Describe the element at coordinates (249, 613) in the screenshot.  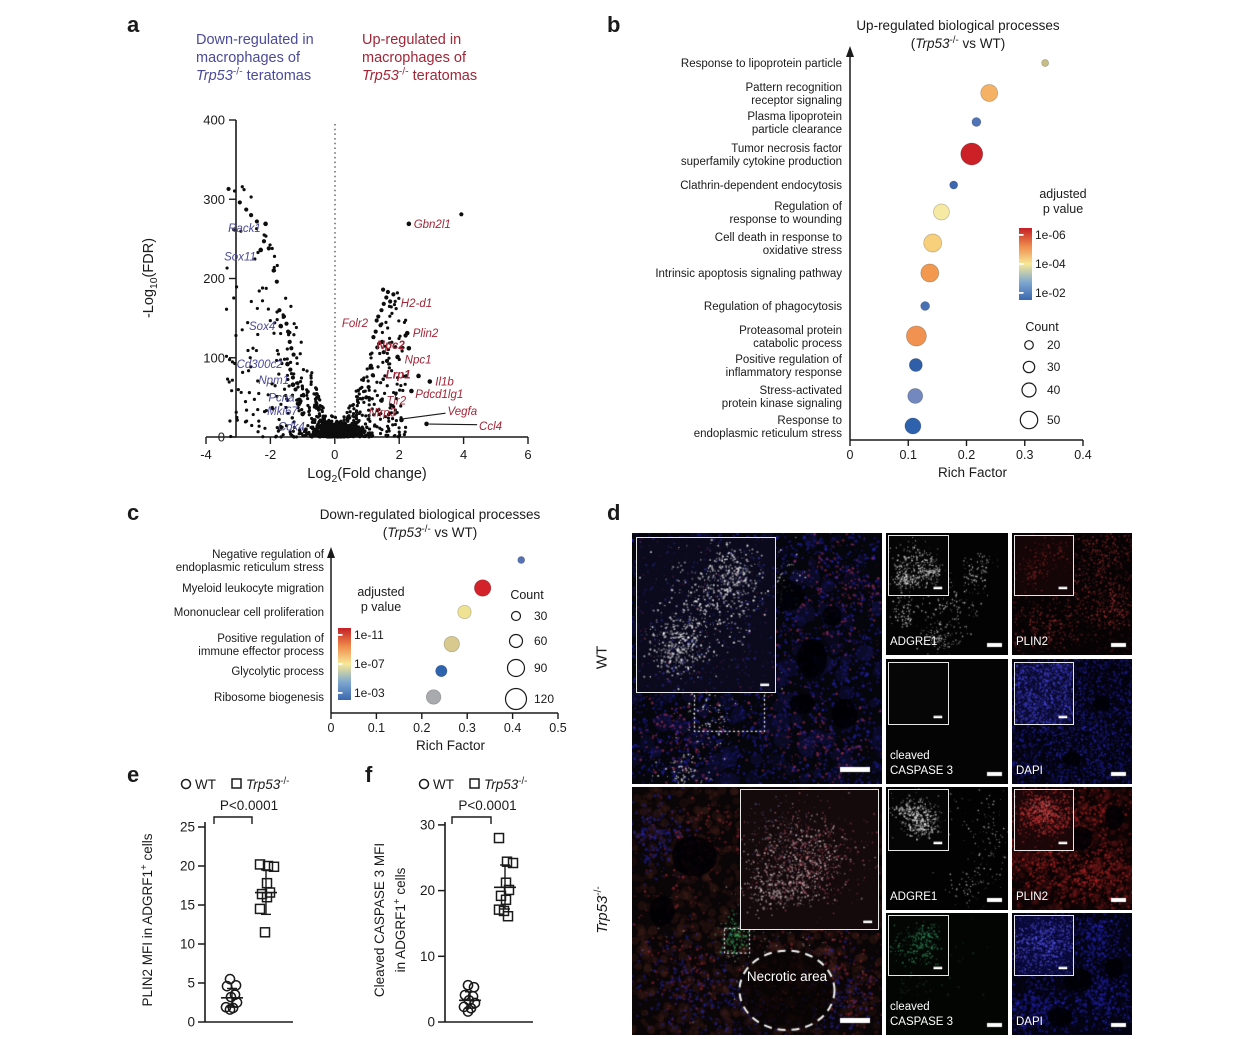
I see `category-label: Mononuclear cell proliferation` at that location.